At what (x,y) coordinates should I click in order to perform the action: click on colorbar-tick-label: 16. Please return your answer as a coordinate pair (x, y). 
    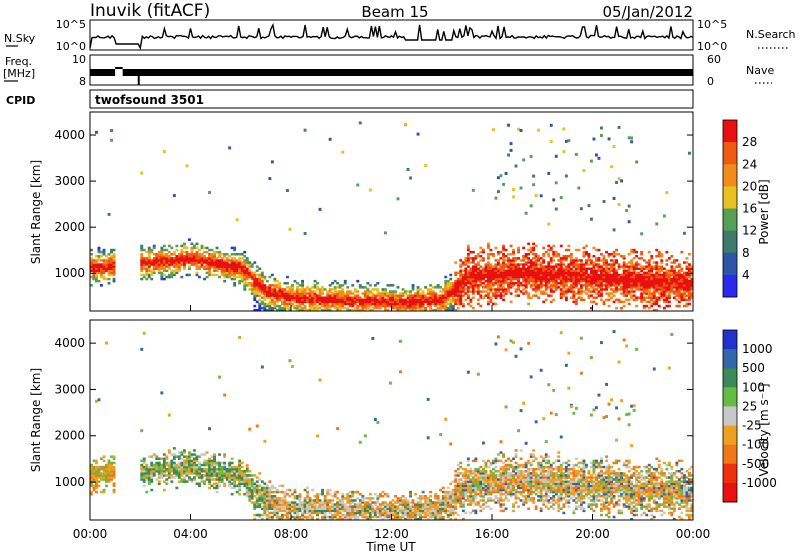
    Looking at the image, I should click on (749, 209).